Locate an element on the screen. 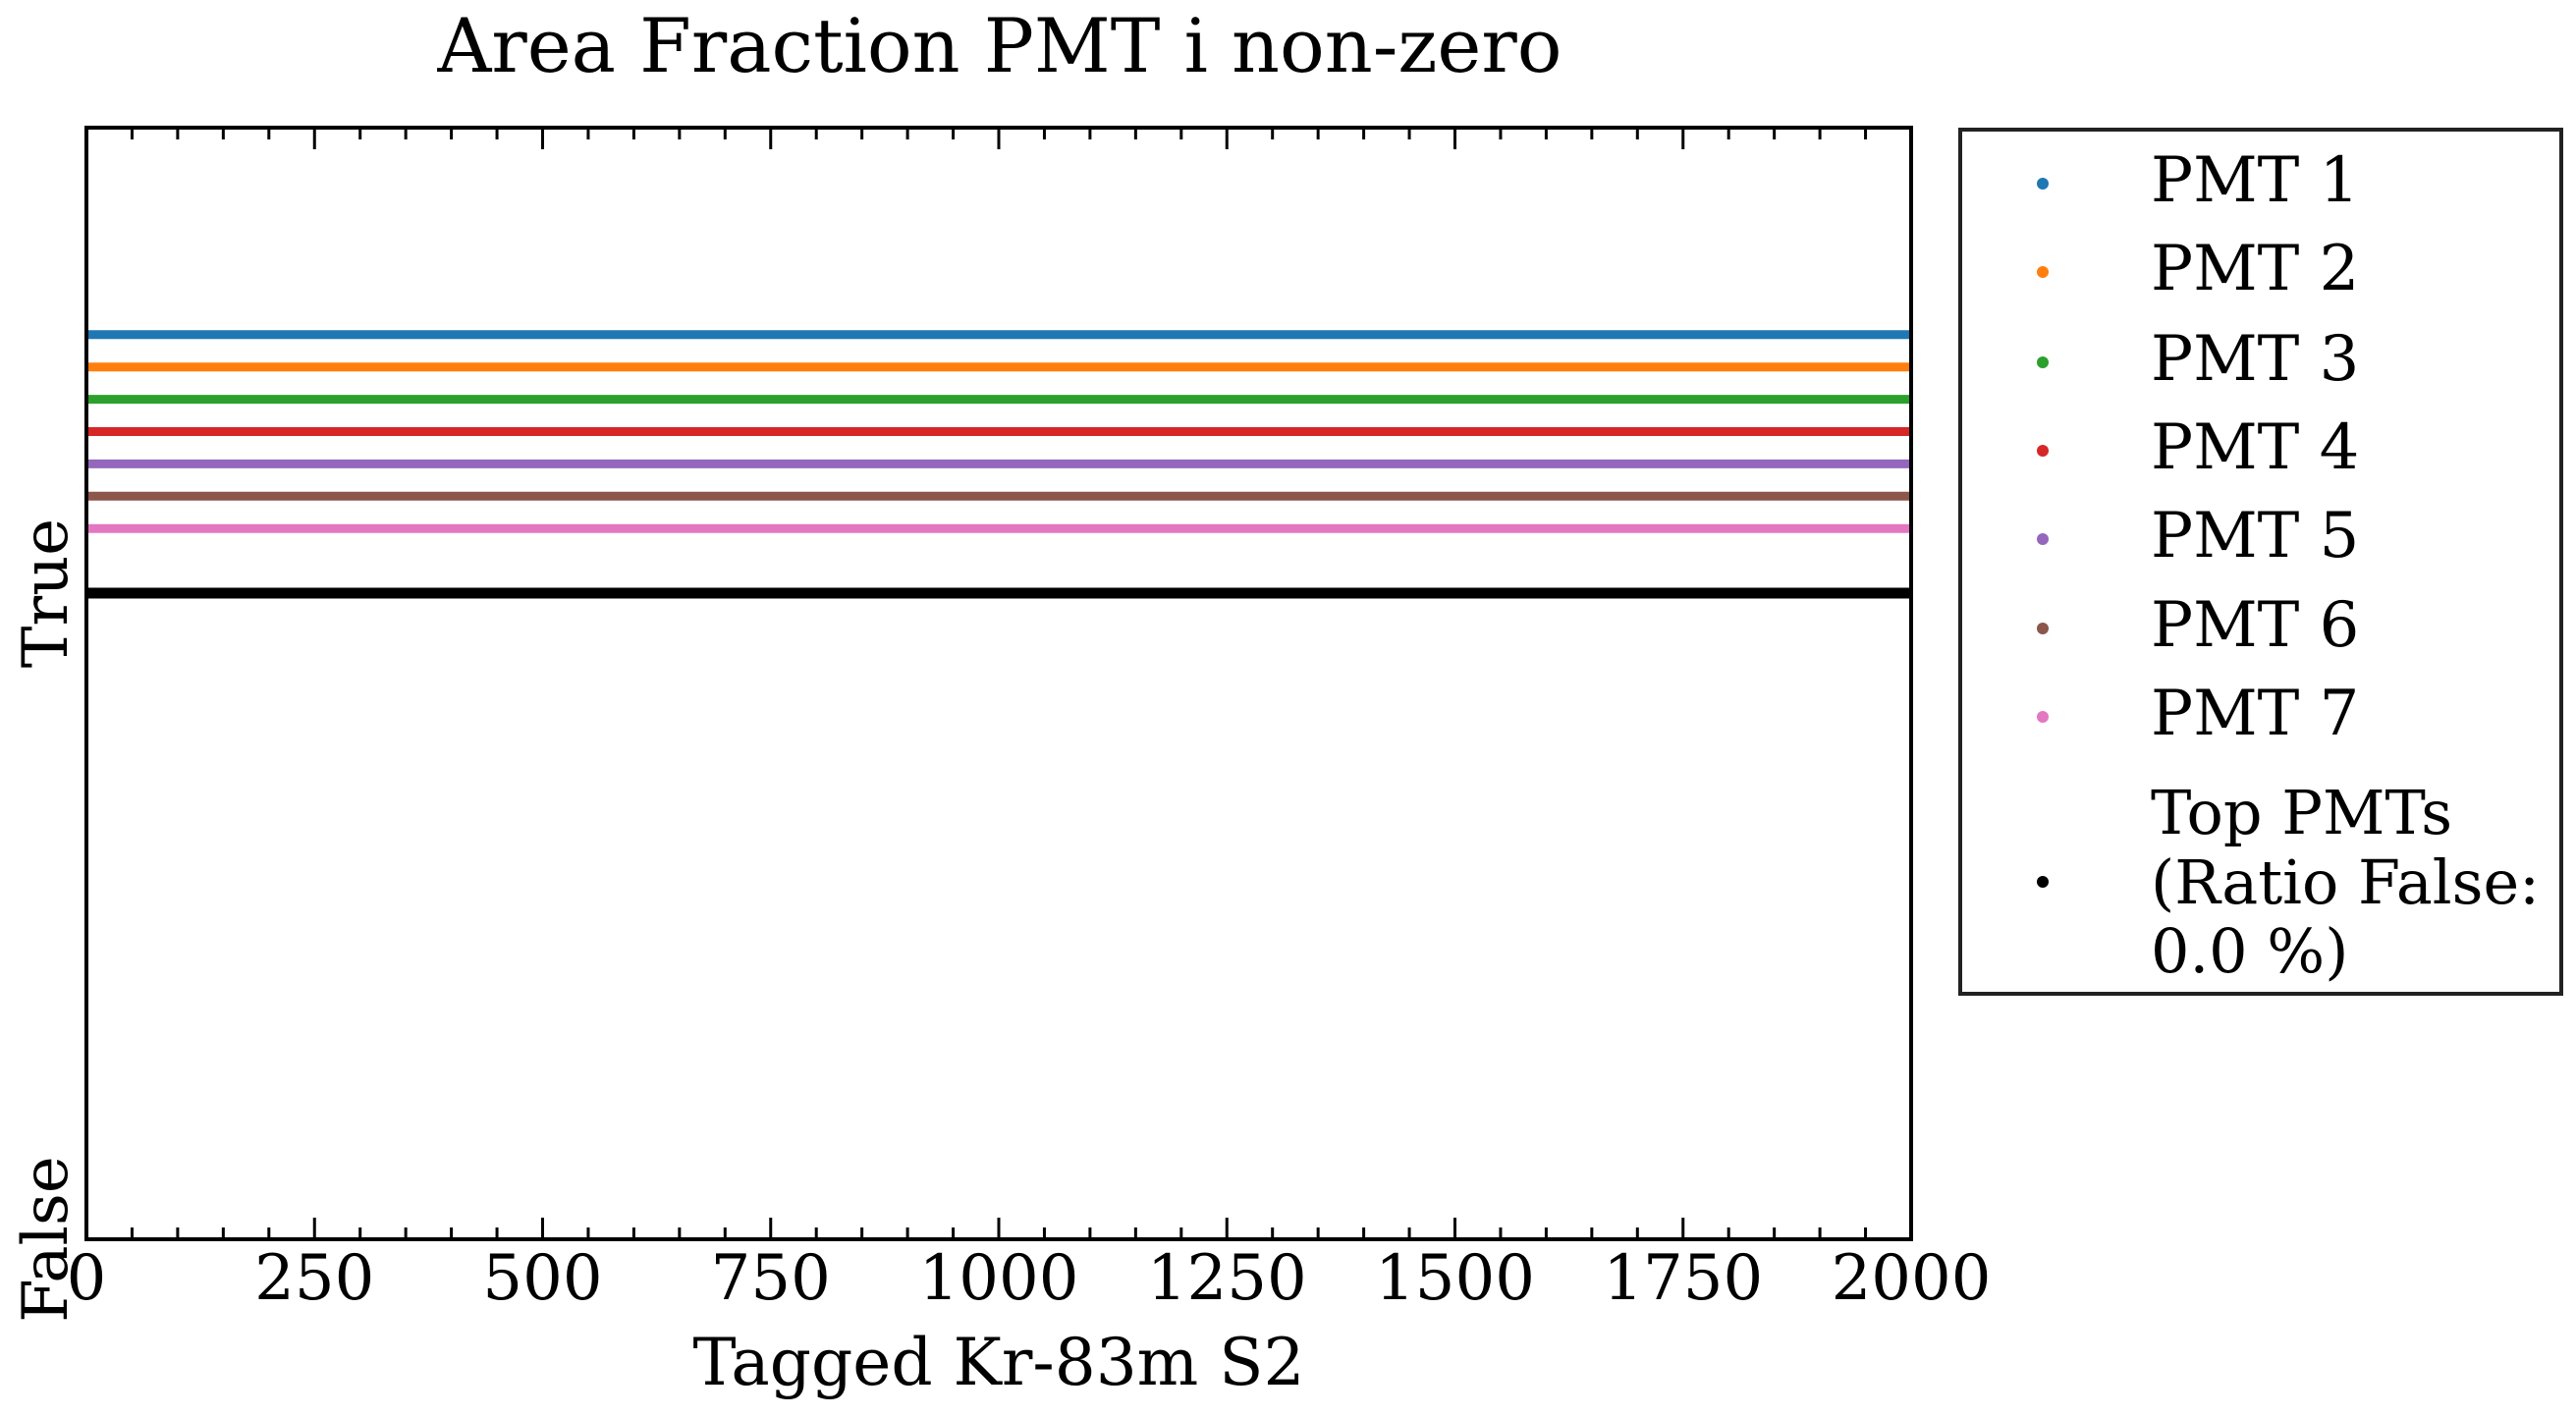  legend-label-line: 0.0 %) is located at coordinates (2249, 951).